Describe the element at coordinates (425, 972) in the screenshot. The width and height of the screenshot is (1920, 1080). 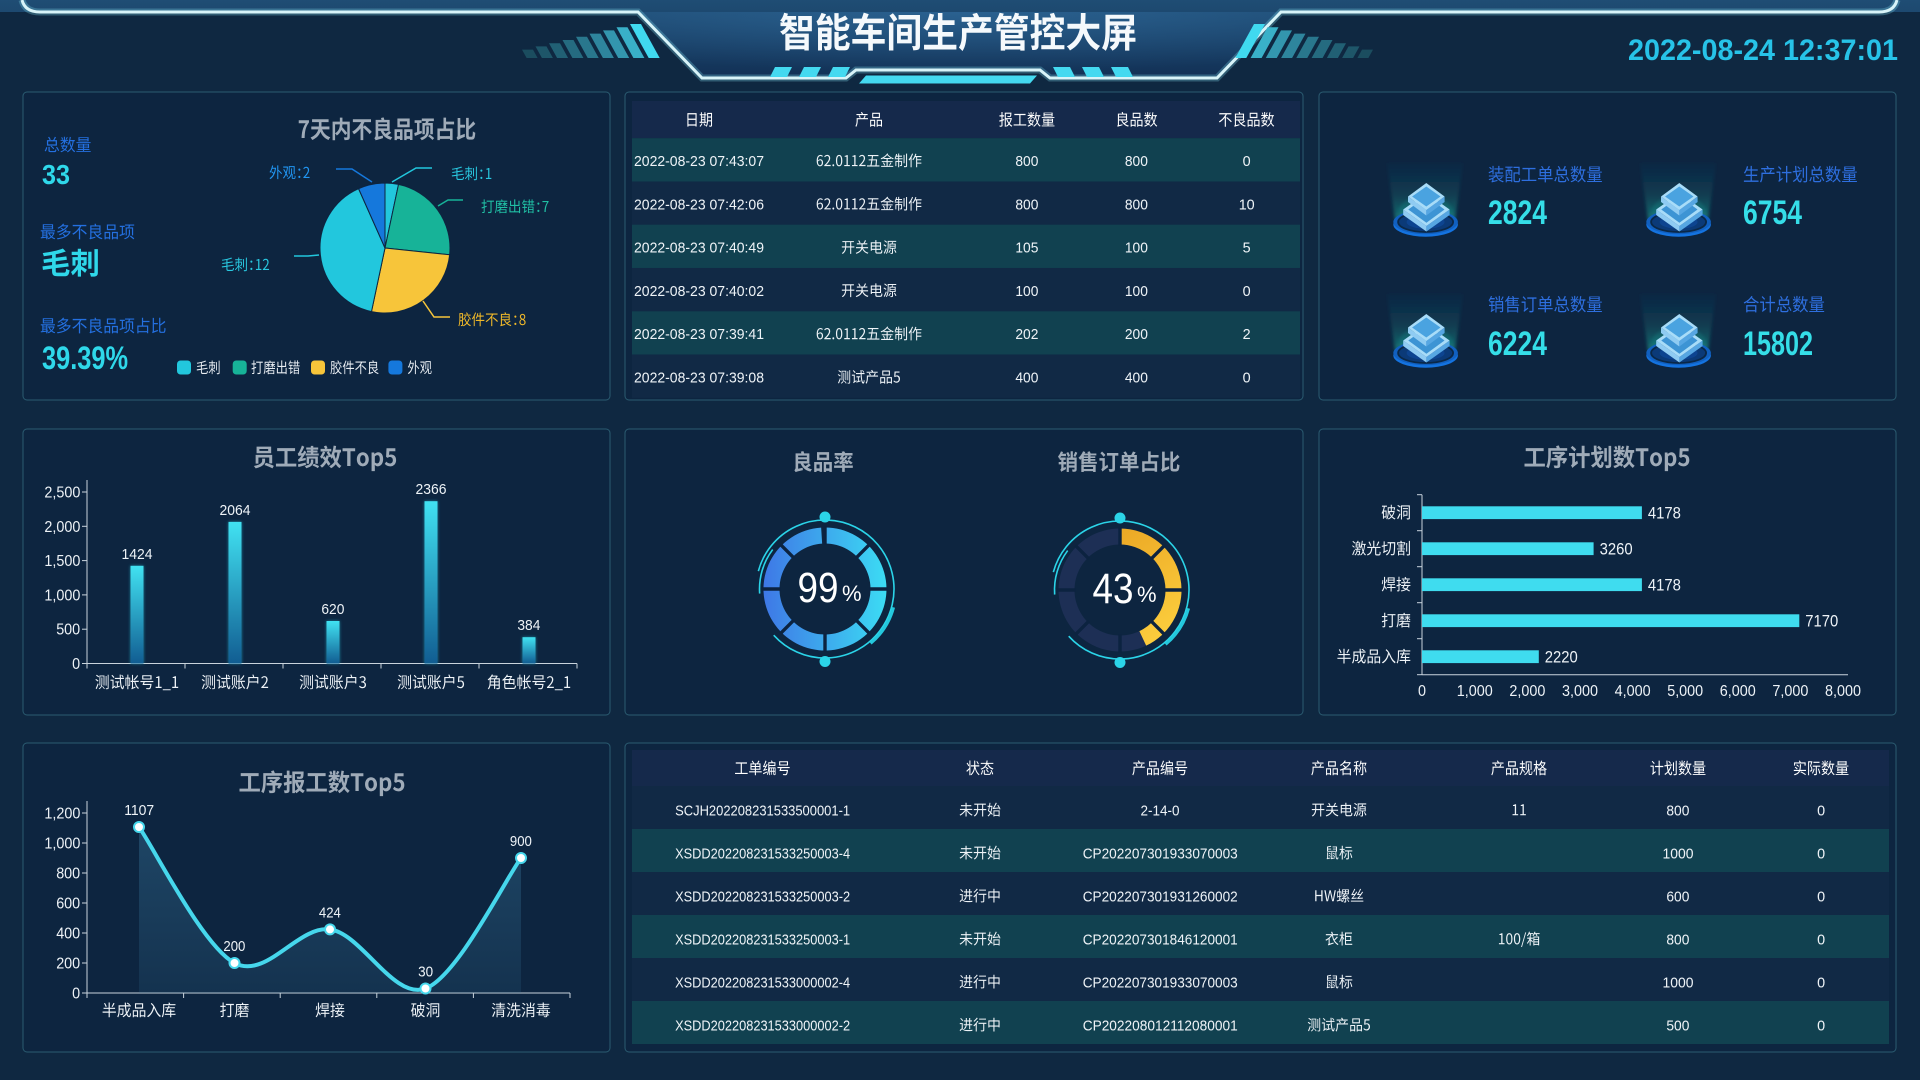
I see `svg-text: 30` at that location.